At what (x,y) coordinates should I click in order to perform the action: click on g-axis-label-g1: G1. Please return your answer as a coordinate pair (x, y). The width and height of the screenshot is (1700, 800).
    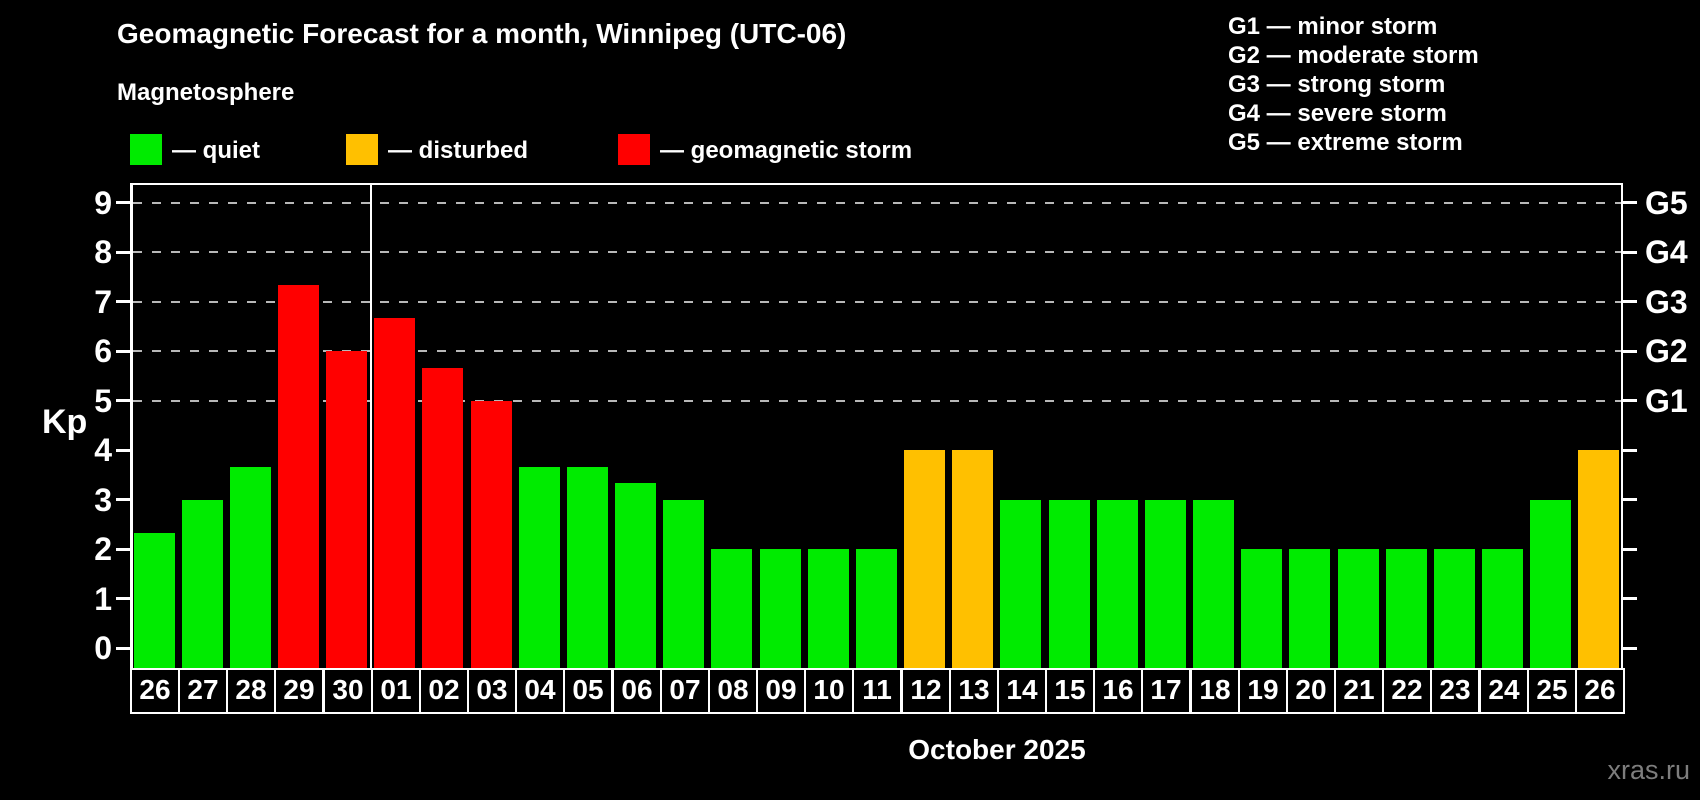
    Looking at the image, I should click on (1666, 400).